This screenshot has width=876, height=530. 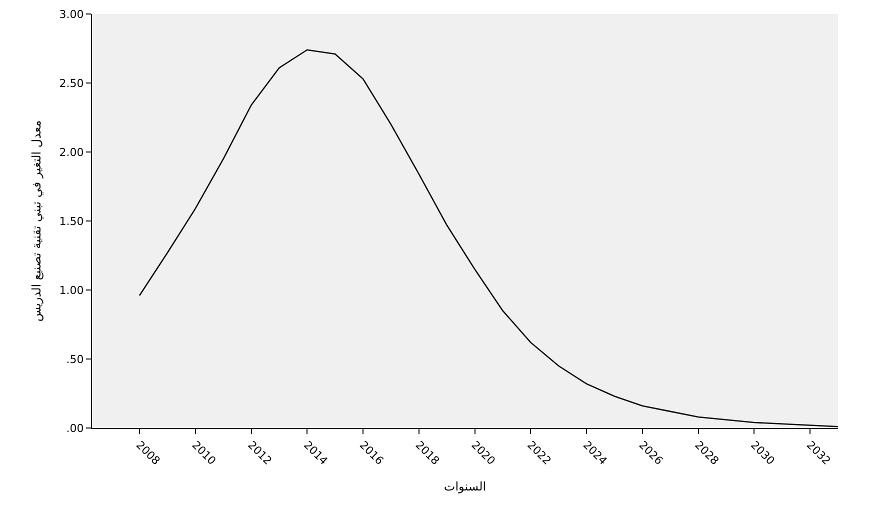 I want to click on y-tick-label: 1.00, so click(x=71, y=290).